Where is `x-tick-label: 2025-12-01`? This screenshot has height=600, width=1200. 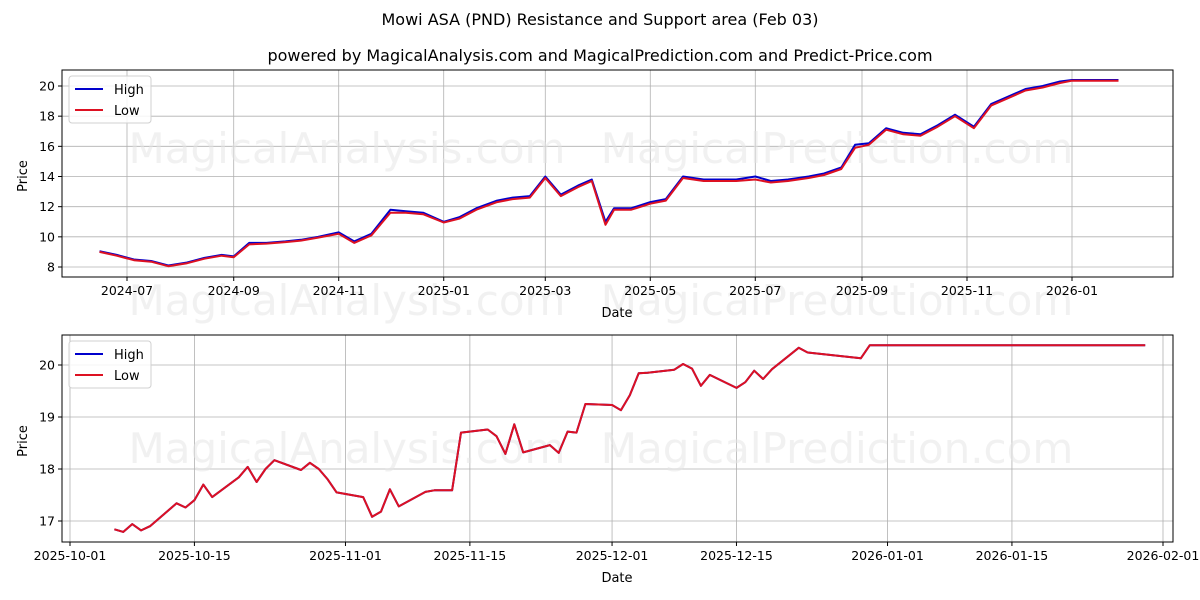 x-tick-label: 2025-12-01 is located at coordinates (612, 555).